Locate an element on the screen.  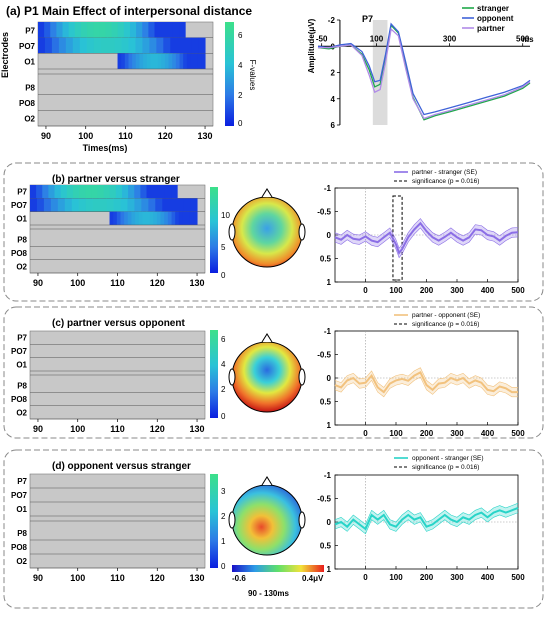
y-tick-label: -1 is located at coordinates (328, 331).